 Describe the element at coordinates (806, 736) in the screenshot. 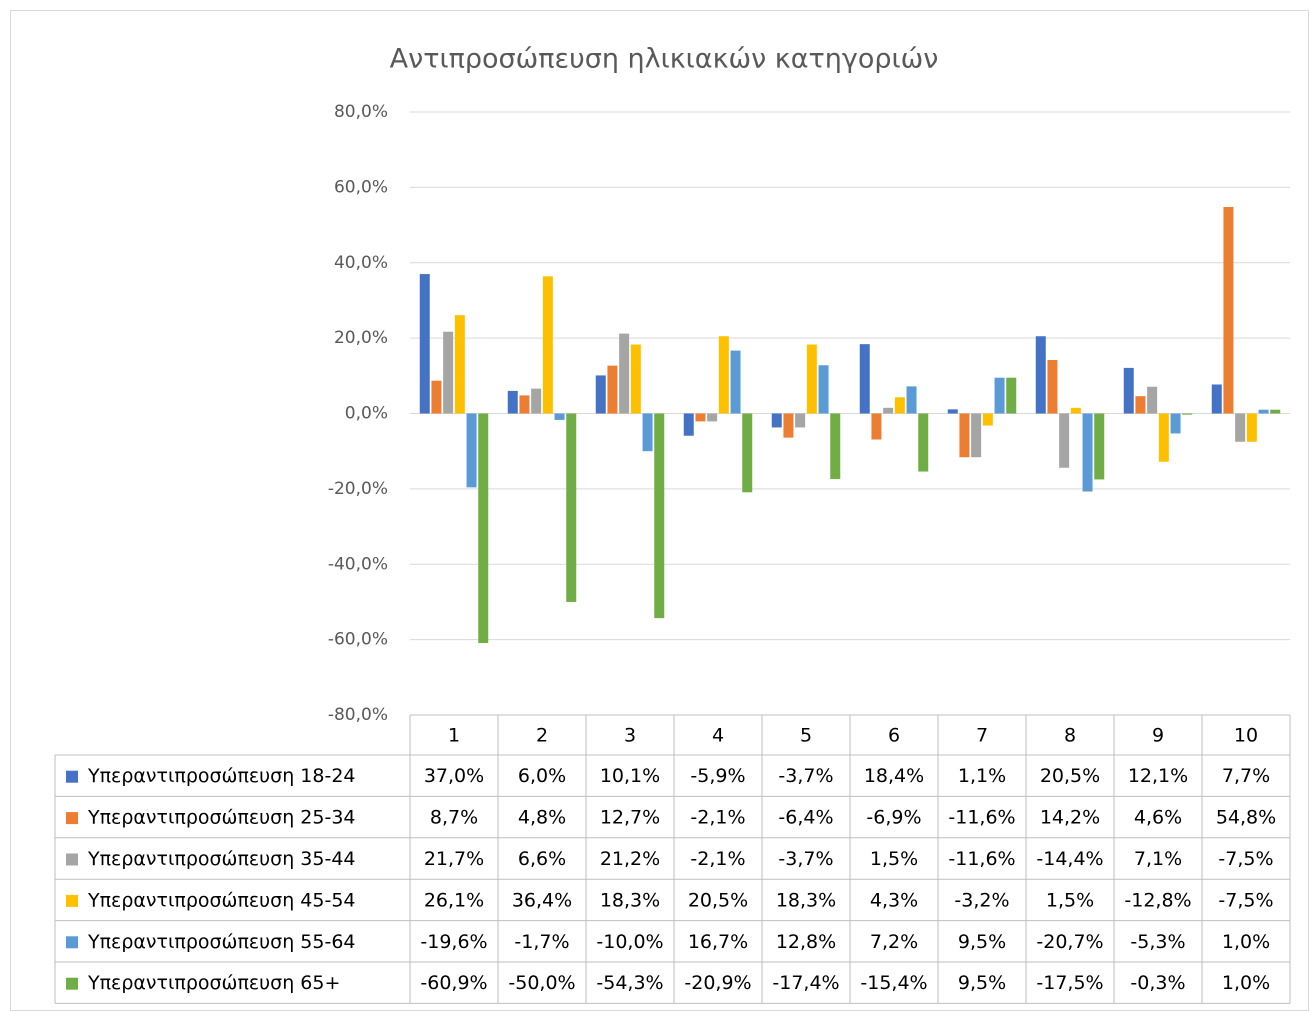

I see `x-tick-label: 5` at that location.